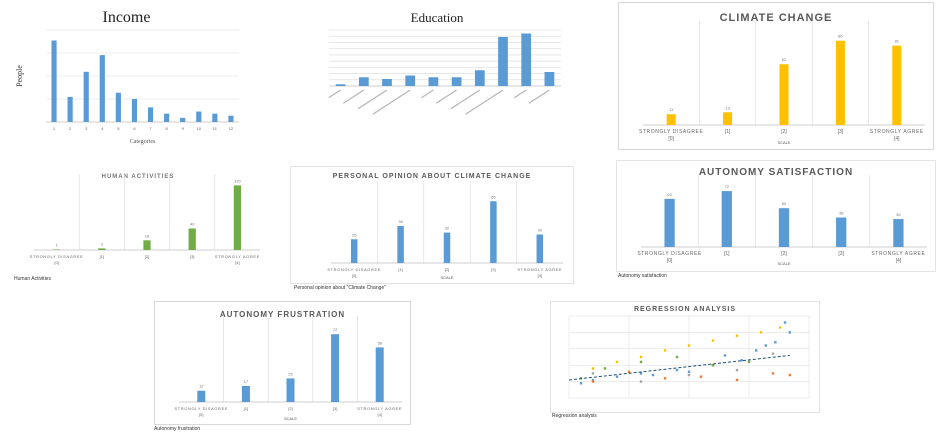 This screenshot has width=938, height=436. What do you see at coordinates (118, 128) in the screenshot?
I see `x-tick-label: 5` at bounding box center [118, 128].